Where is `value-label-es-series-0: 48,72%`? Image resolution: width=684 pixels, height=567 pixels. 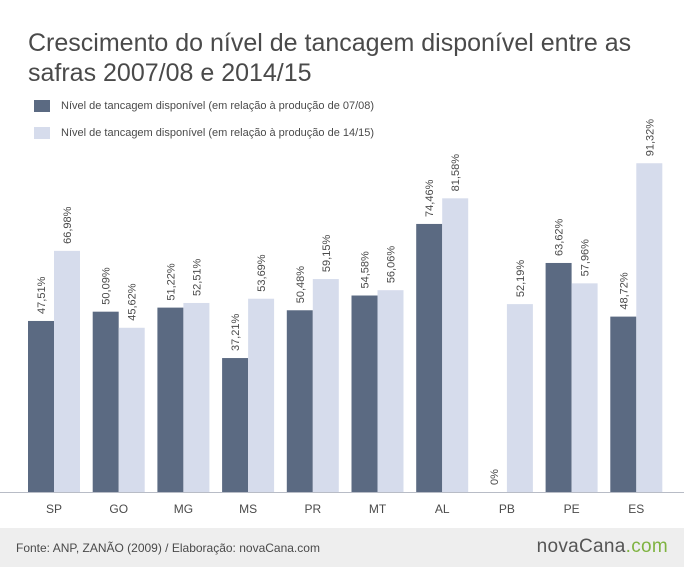
value-label-es-series-0: 48,72% is located at coordinates (624, 291).